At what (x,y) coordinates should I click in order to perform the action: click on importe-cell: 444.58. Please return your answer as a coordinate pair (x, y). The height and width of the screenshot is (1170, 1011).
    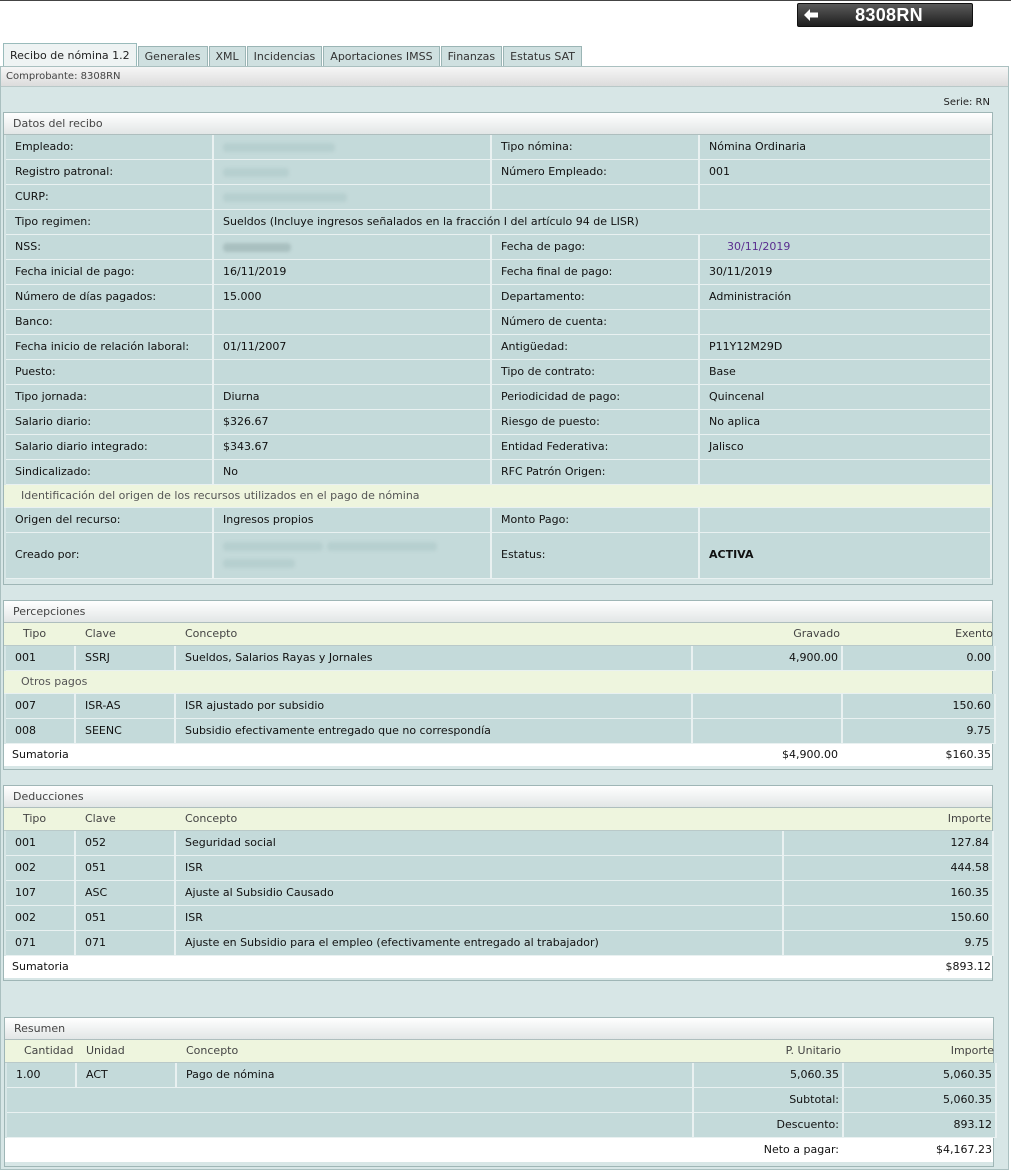
    Looking at the image, I should click on (889, 868).